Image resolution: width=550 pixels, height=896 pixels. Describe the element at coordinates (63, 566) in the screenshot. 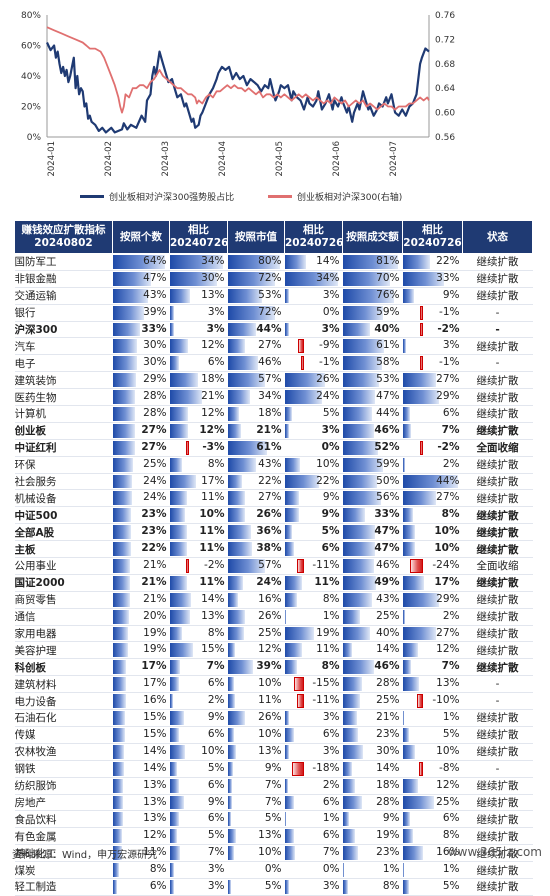

I see `row-name: 公用事业` at that location.